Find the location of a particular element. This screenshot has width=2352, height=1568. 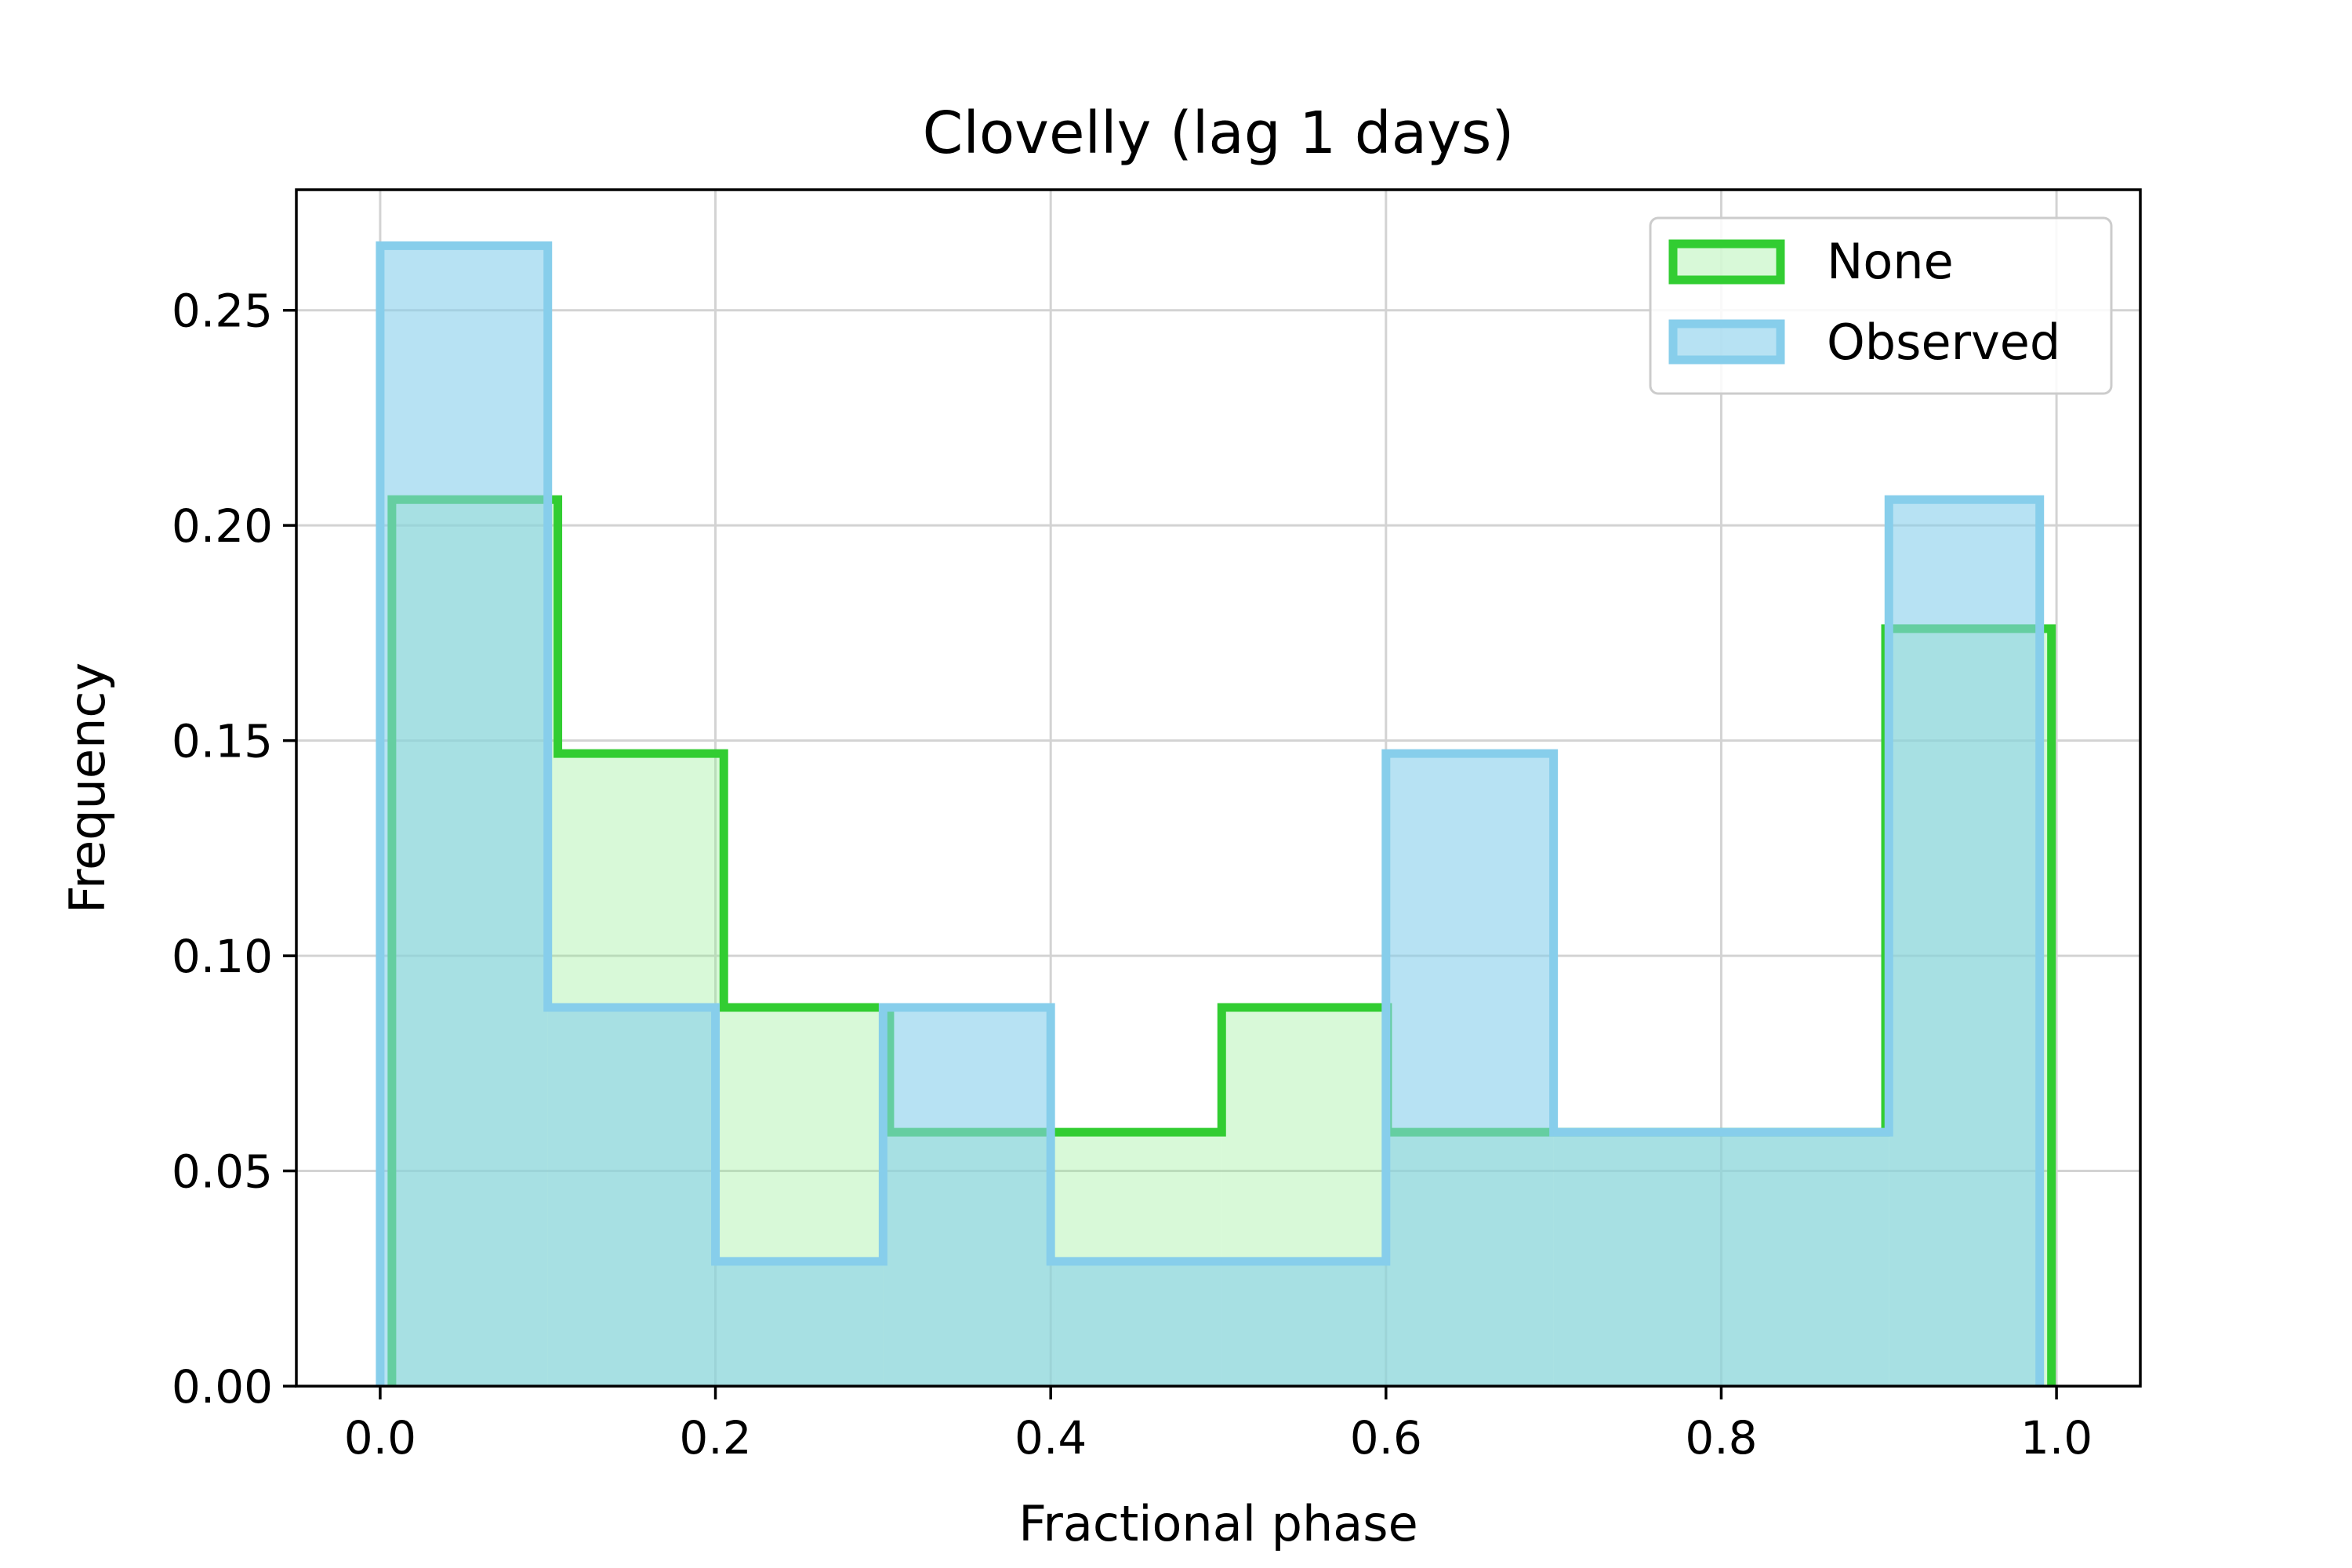

y-axis-label: Frequency is located at coordinates (87, 787).